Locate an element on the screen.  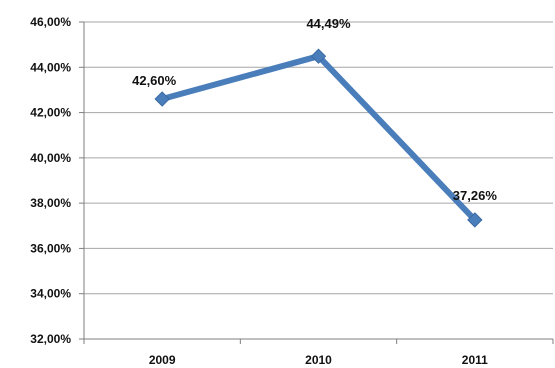
y-tick-label: 42,00% is located at coordinates (50, 113).